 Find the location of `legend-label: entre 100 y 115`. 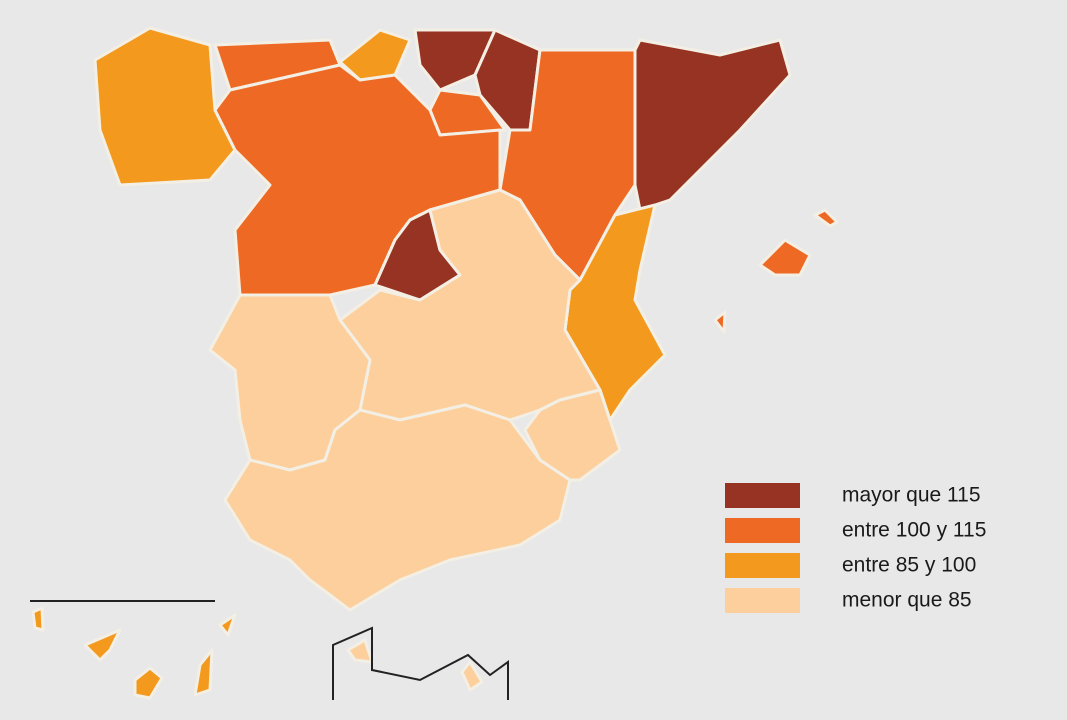

legend-label: entre 100 y 115 is located at coordinates (914, 530).